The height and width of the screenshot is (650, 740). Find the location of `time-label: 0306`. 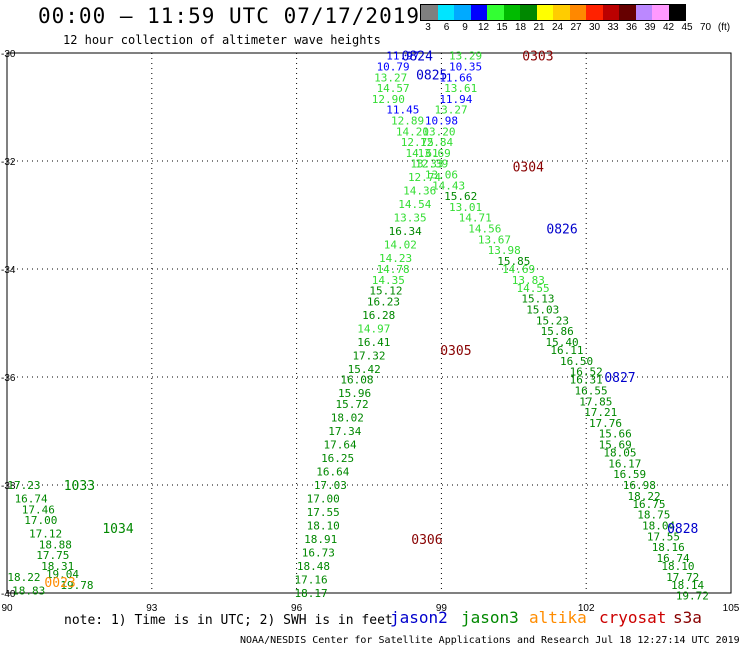

time-label: 0306 is located at coordinates (426, 540).